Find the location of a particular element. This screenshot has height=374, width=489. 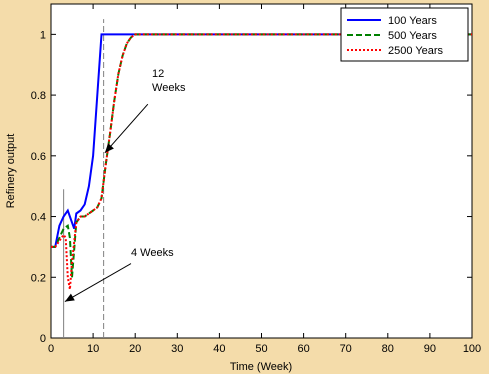

y-tick-label: 0 is located at coordinates (43, 339).